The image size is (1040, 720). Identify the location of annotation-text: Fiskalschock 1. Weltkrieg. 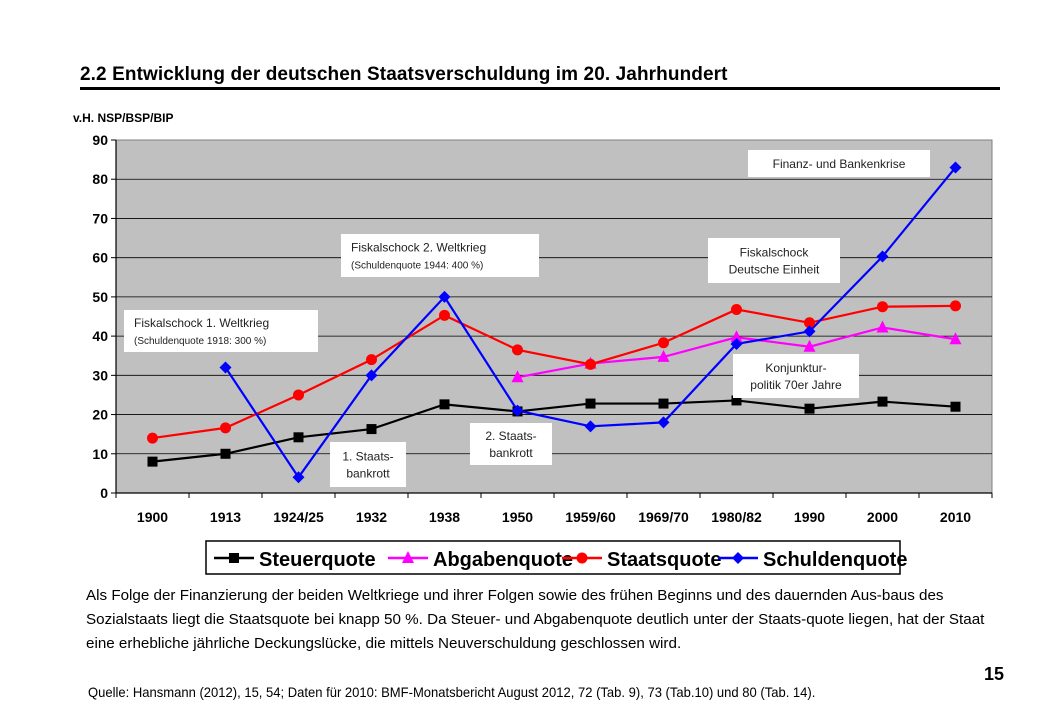
(201, 323).